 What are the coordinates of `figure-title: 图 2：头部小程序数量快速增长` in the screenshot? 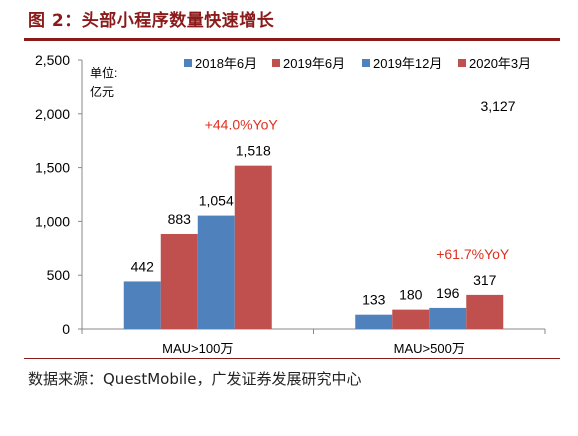 It's located at (151, 21).